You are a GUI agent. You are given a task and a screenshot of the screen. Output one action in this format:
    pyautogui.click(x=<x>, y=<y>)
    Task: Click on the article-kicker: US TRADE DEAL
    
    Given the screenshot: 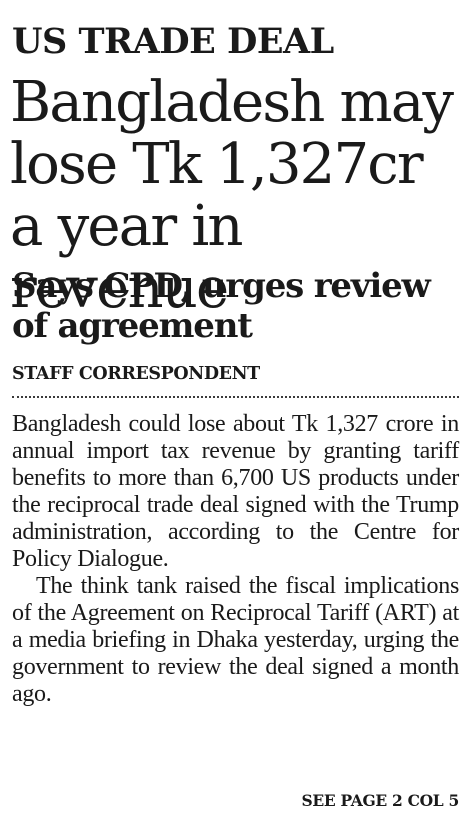 What is the action you would take?
    pyautogui.click(x=173, y=41)
    